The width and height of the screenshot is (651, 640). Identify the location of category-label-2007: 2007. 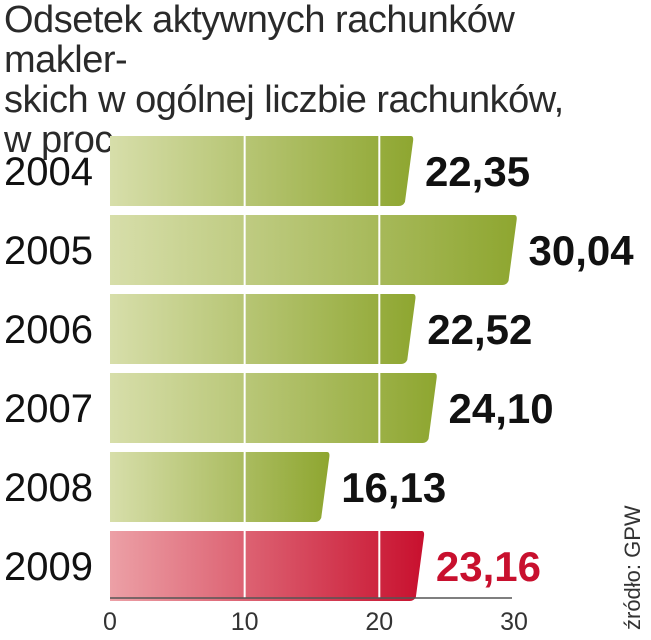
(48, 409).